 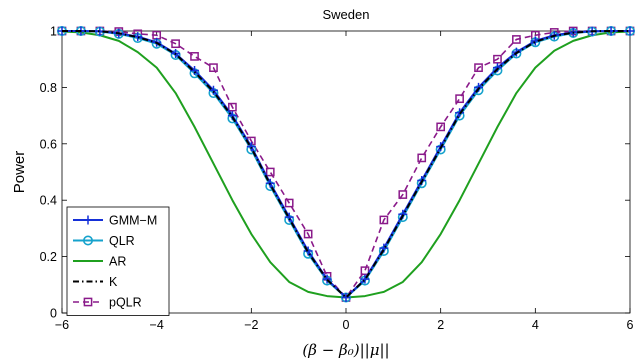 What do you see at coordinates (62, 325) in the screenshot?
I see `x-tick-label: −6` at bounding box center [62, 325].